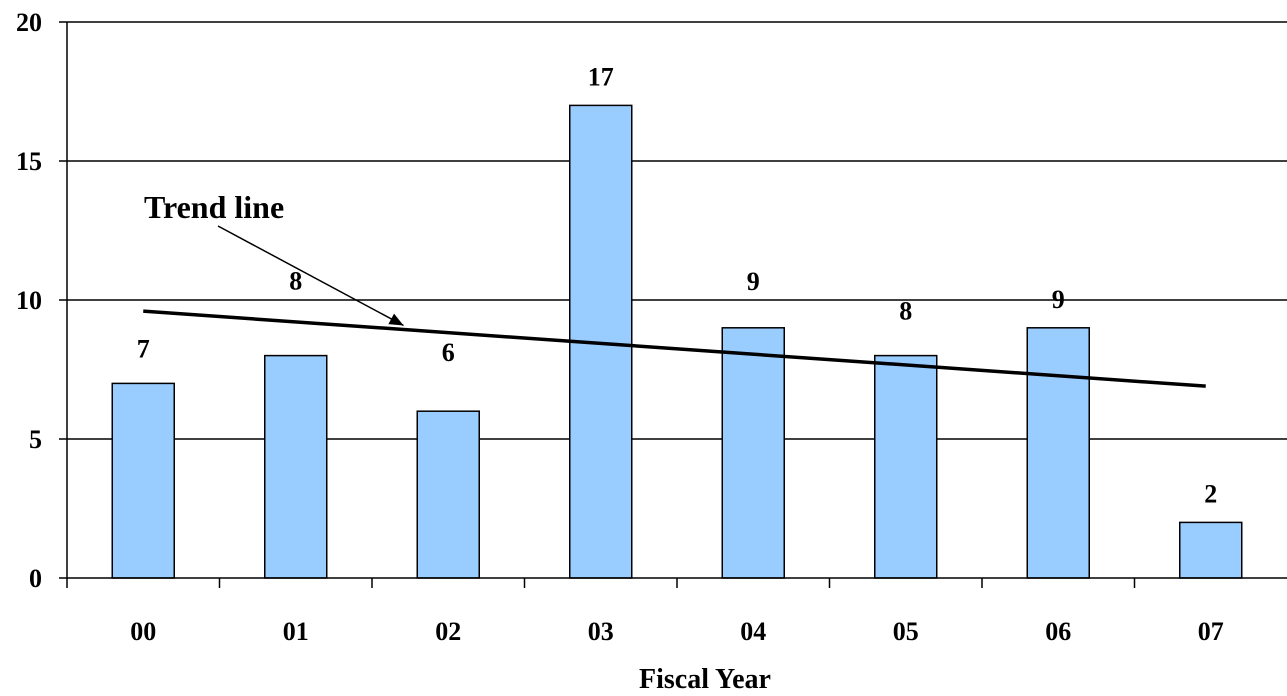  What do you see at coordinates (448, 631) in the screenshot?
I see `x-tick-label: 02` at bounding box center [448, 631].